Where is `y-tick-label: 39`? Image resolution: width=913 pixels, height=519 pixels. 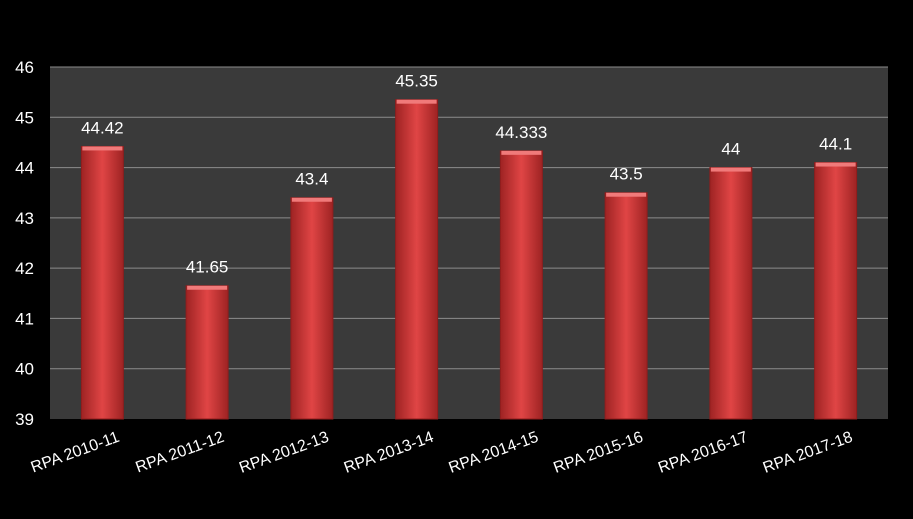 y-tick-label: 39 is located at coordinates (24, 419).